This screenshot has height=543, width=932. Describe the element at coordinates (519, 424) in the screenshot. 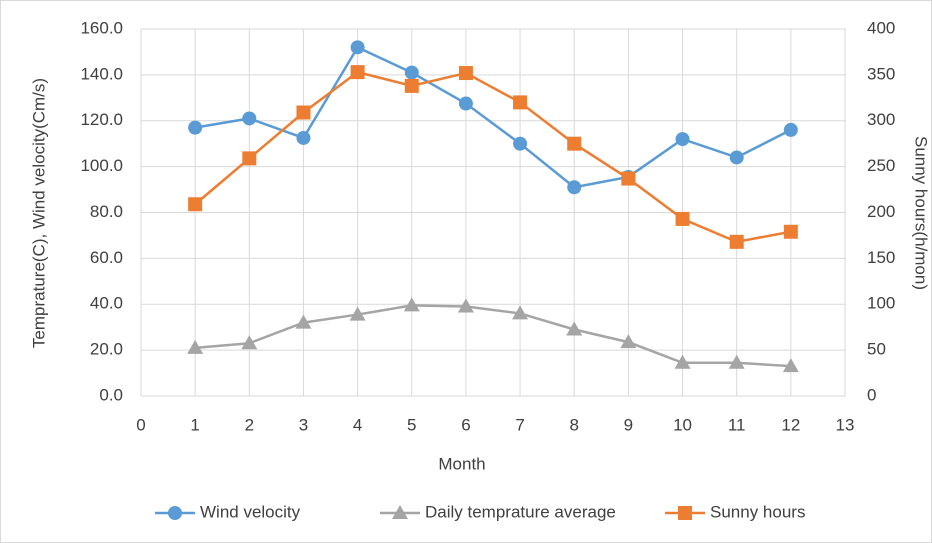

I see `x-tick-label: 7` at that location.